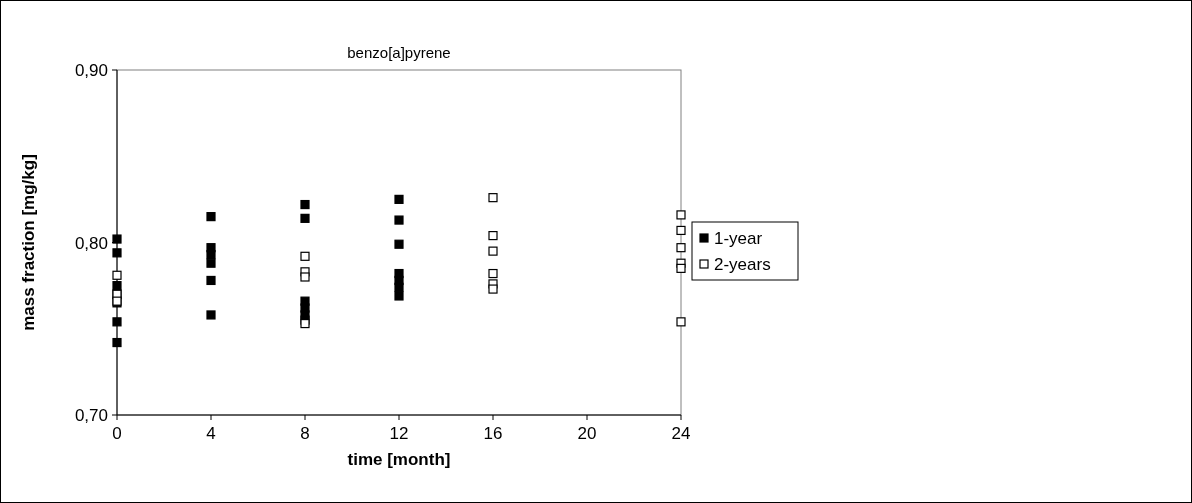 The height and width of the screenshot is (503, 1192). I want to click on x-tick-label: 16, so click(493, 433).